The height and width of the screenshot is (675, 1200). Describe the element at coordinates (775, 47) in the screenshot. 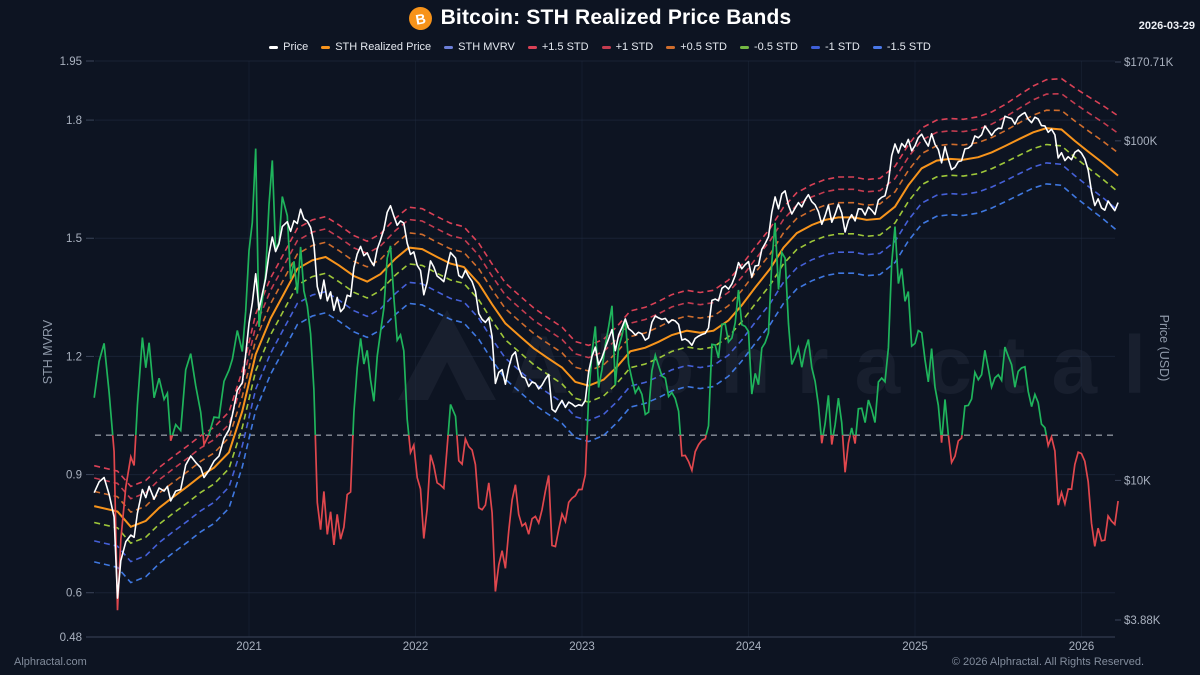

I see `legend-item-label: -0.5 STD` at that location.